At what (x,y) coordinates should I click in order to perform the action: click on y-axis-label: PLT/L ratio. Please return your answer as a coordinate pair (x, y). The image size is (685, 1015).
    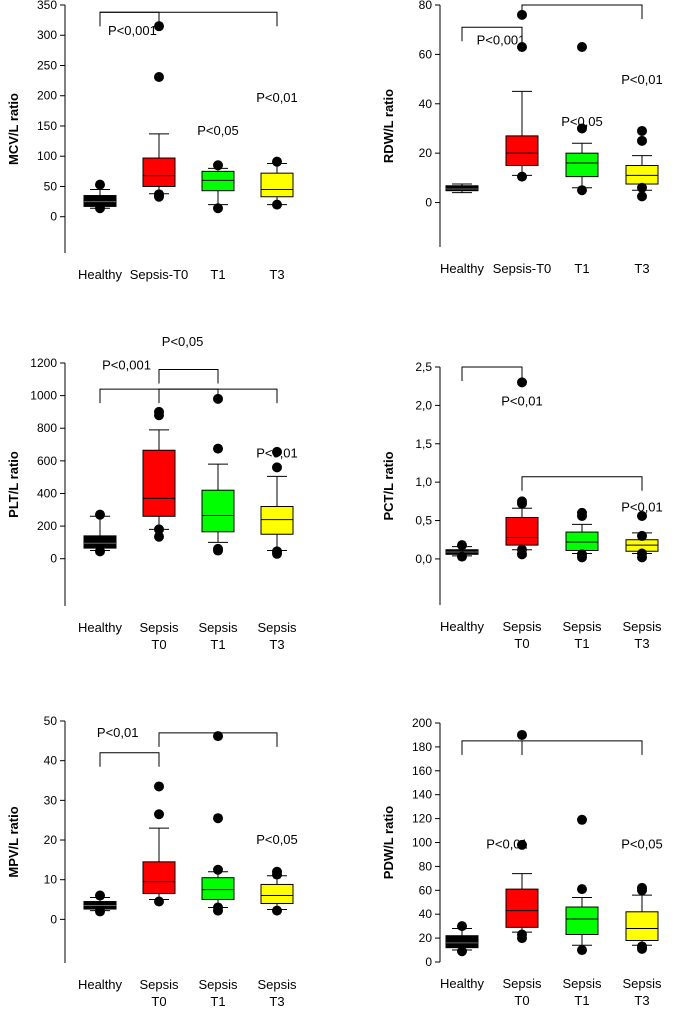
    Looking at the image, I should click on (13, 484).